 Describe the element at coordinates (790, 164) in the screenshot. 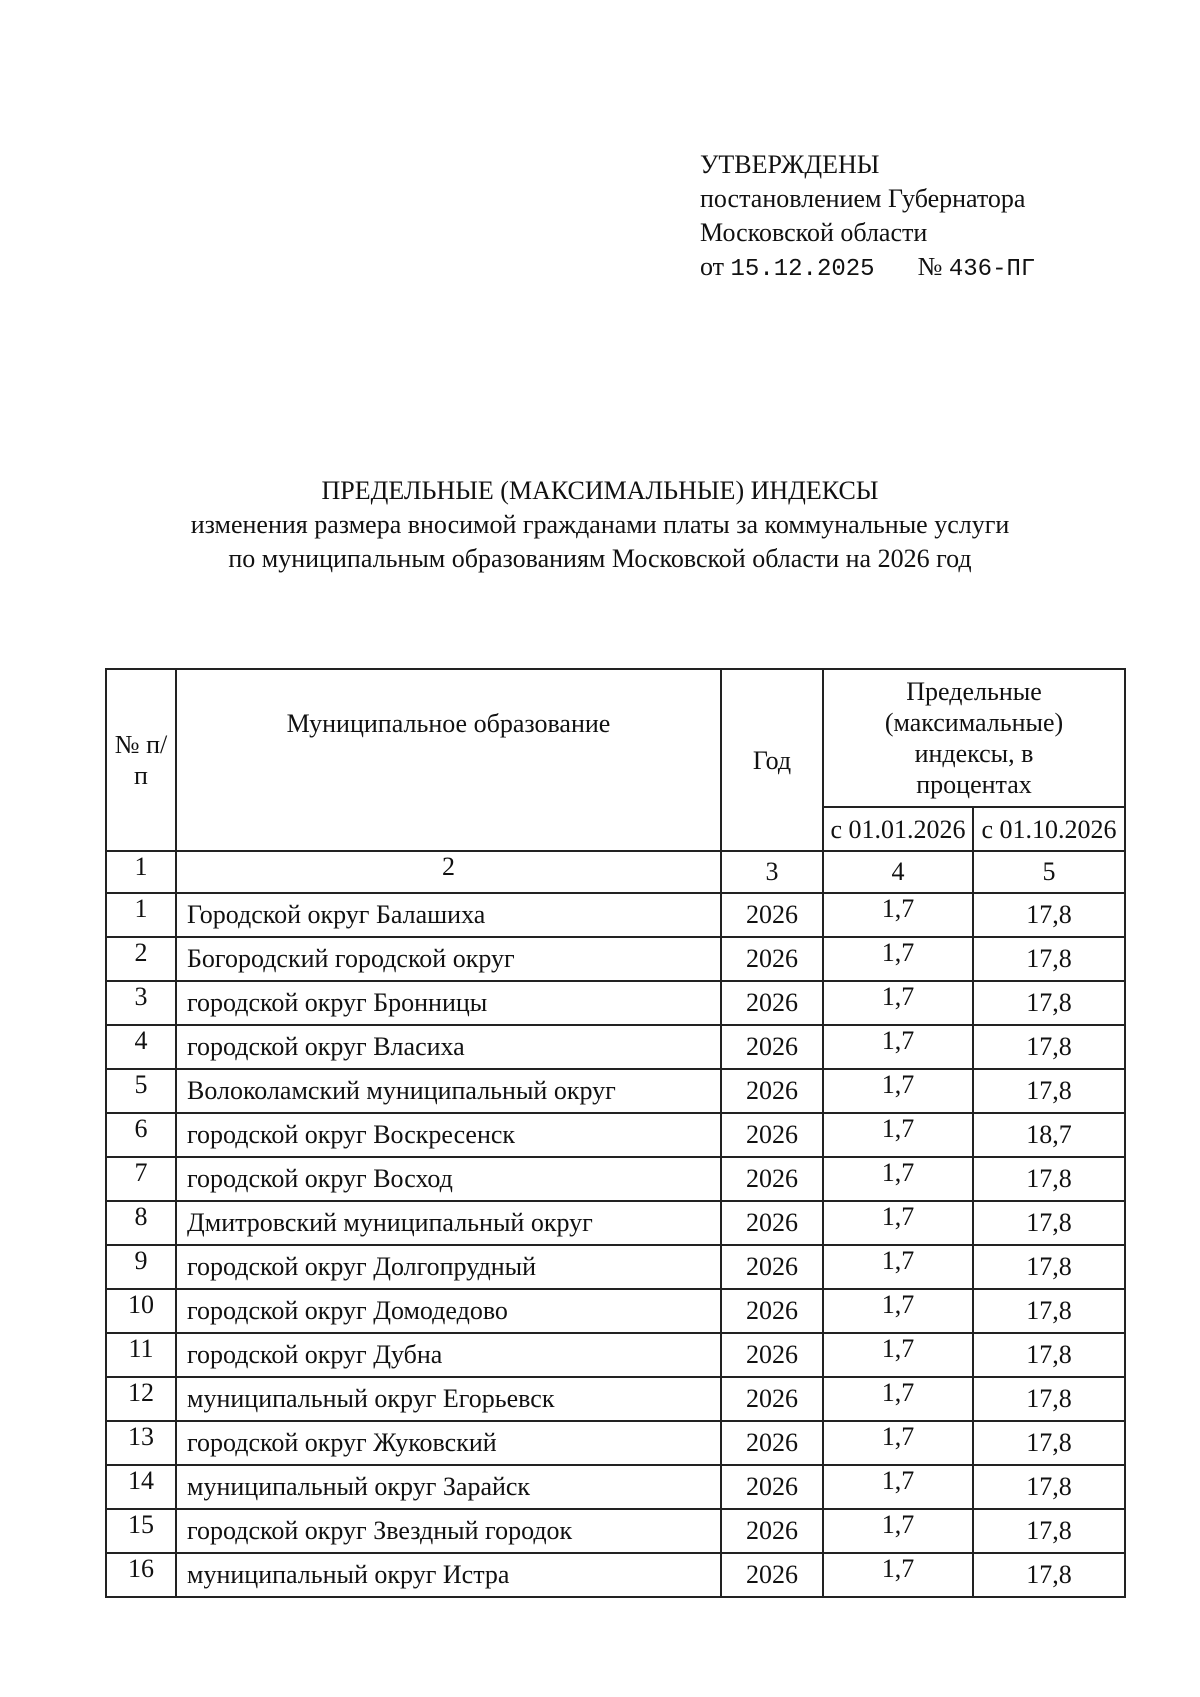

I see `approval-heading: УТВЕРЖДЕНЫ` at that location.